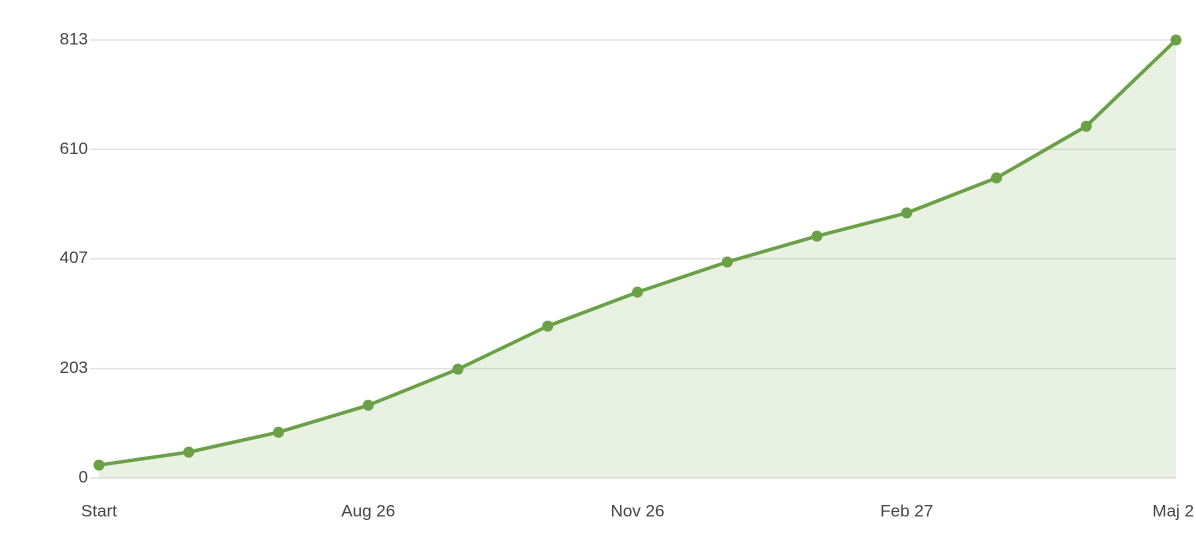 The width and height of the screenshot is (1196, 558). I want to click on x-tick-label: Aug 26, so click(368, 510).